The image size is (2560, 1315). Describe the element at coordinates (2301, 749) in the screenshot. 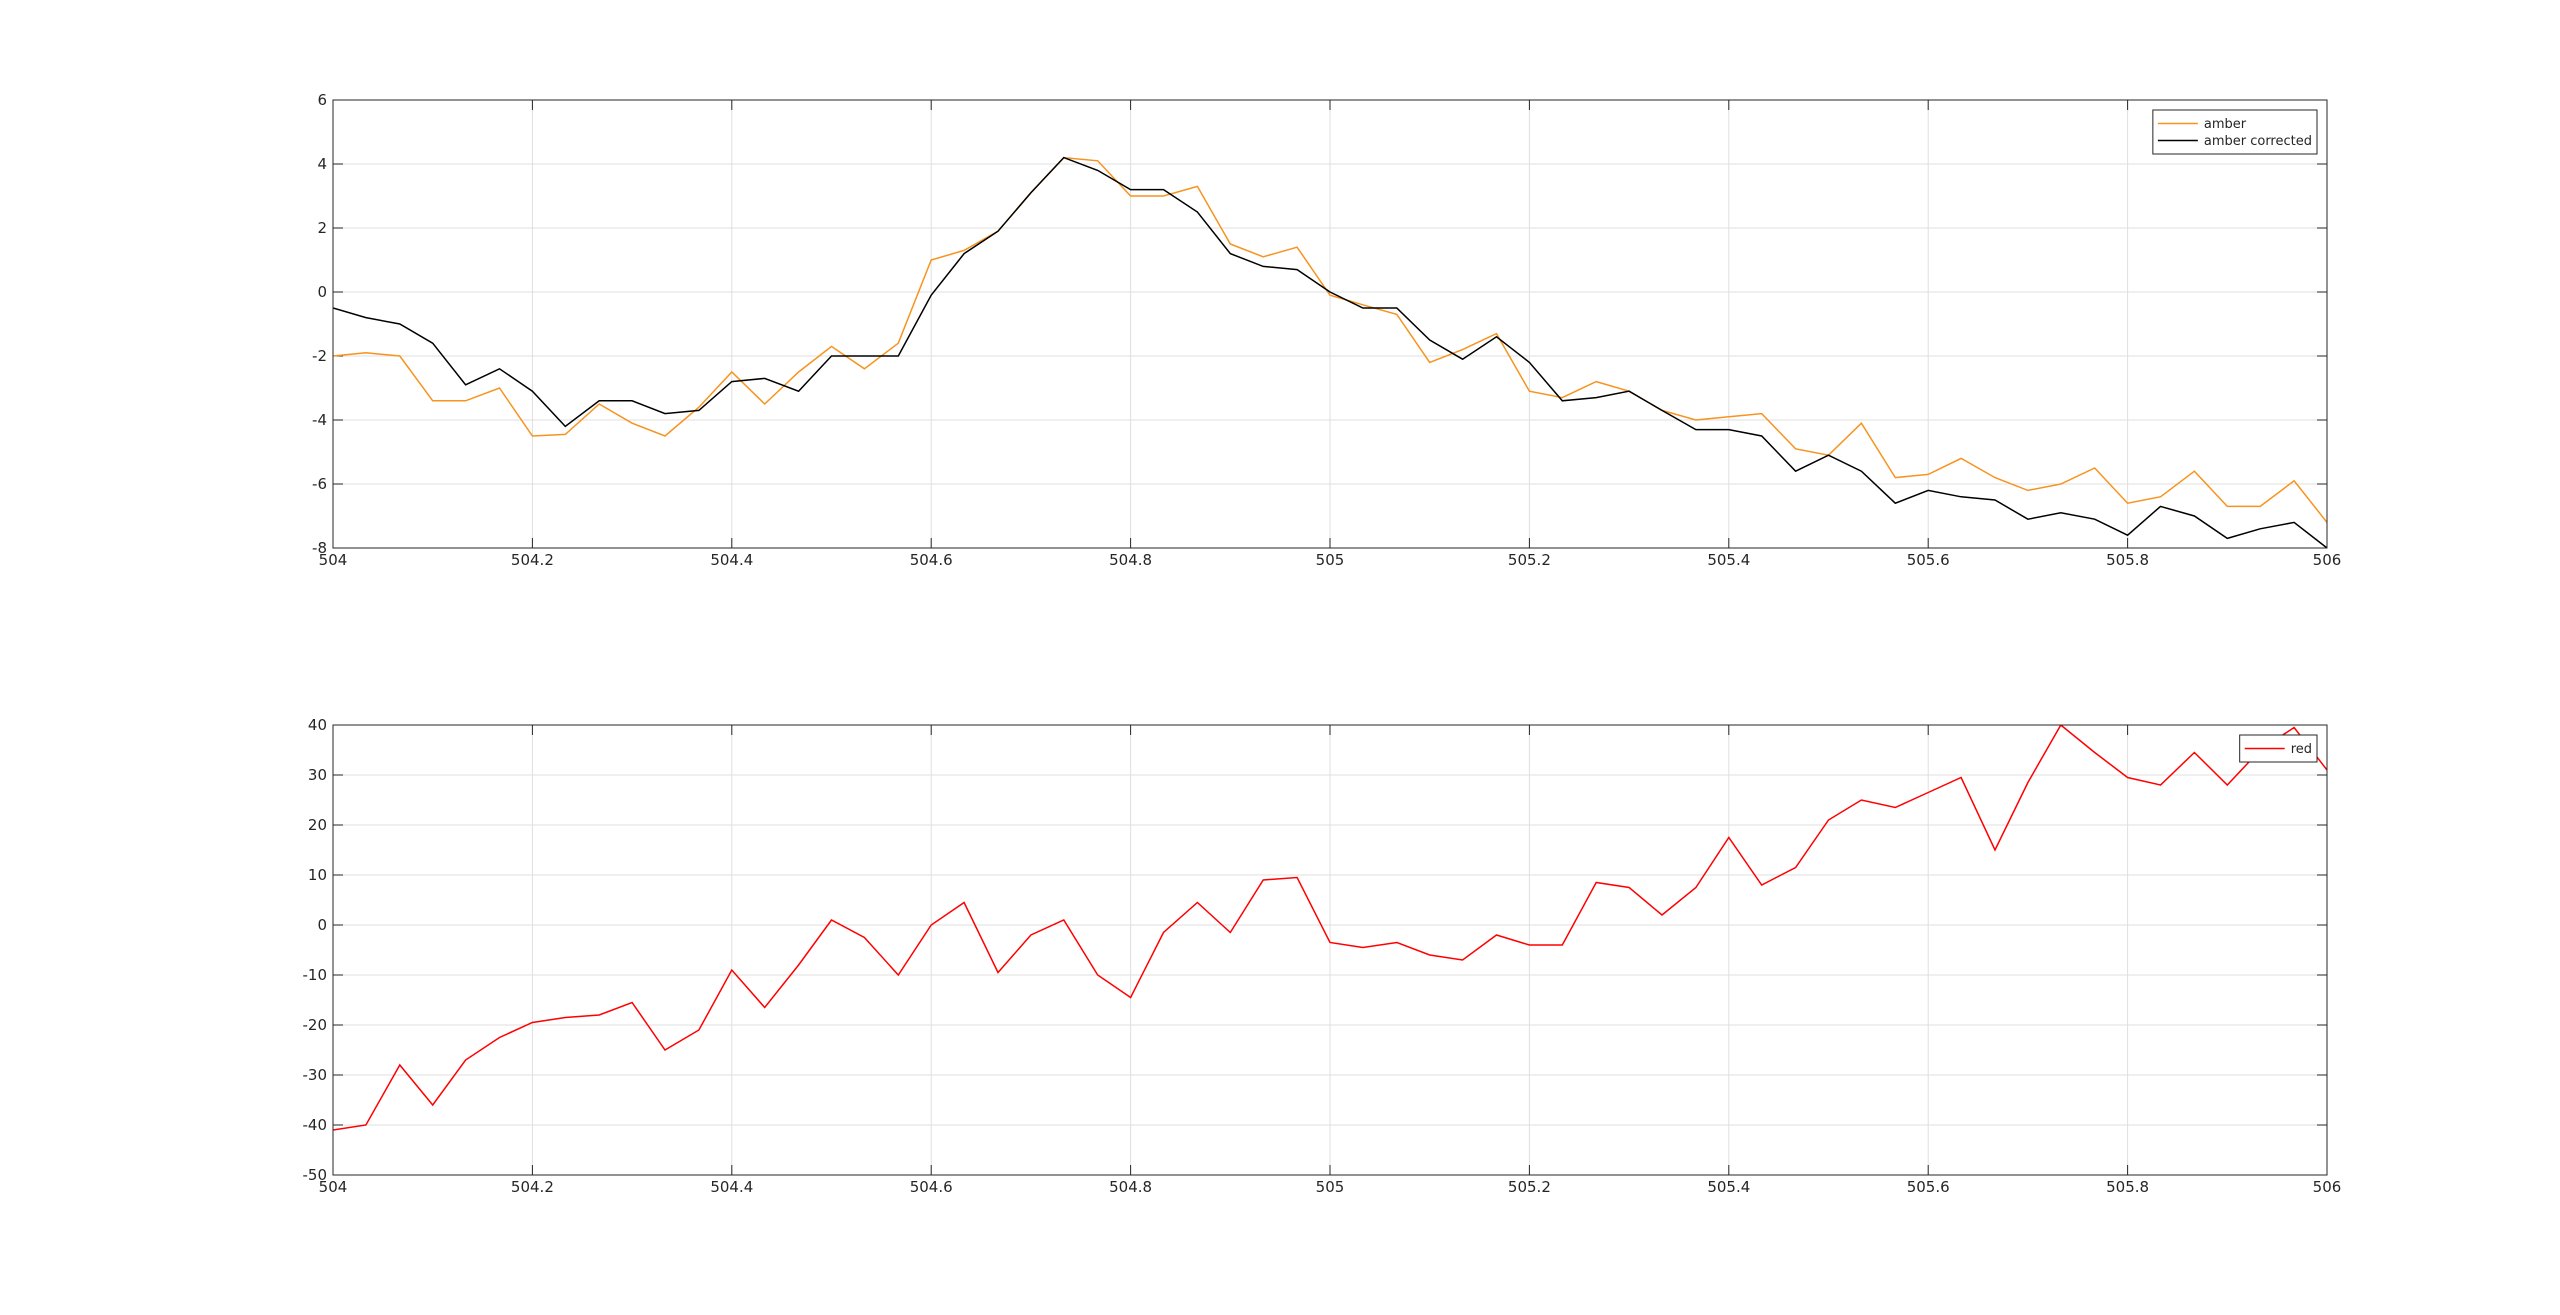

I see `legend-label: red` at that location.